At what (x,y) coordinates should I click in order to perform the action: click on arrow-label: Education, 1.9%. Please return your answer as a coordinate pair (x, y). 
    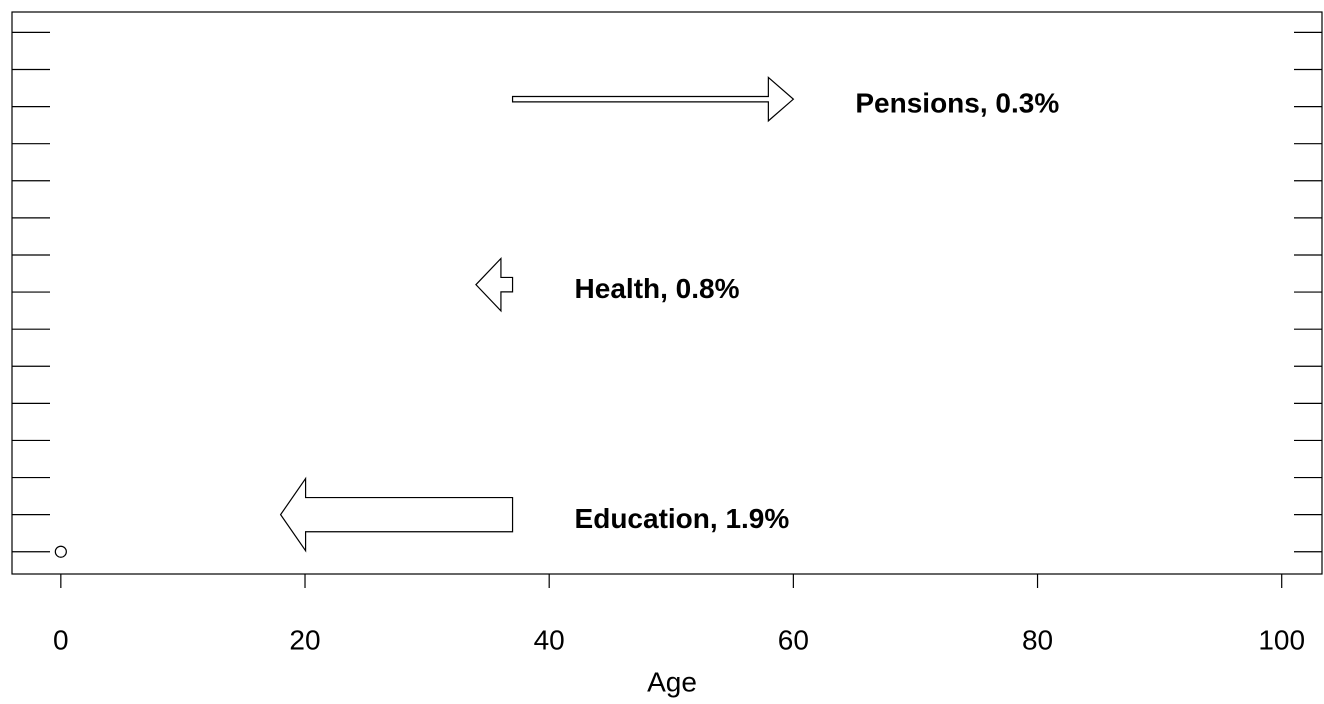
    Looking at the image, I should click on (682, 518).